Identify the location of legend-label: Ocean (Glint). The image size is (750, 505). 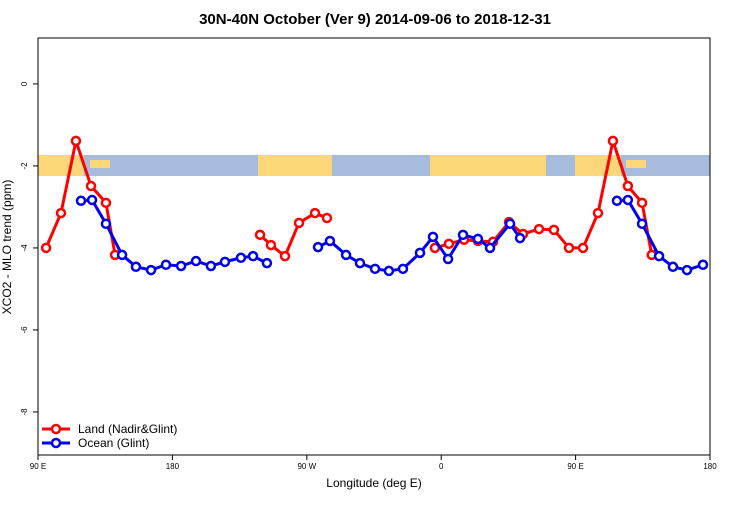
(113, 443).